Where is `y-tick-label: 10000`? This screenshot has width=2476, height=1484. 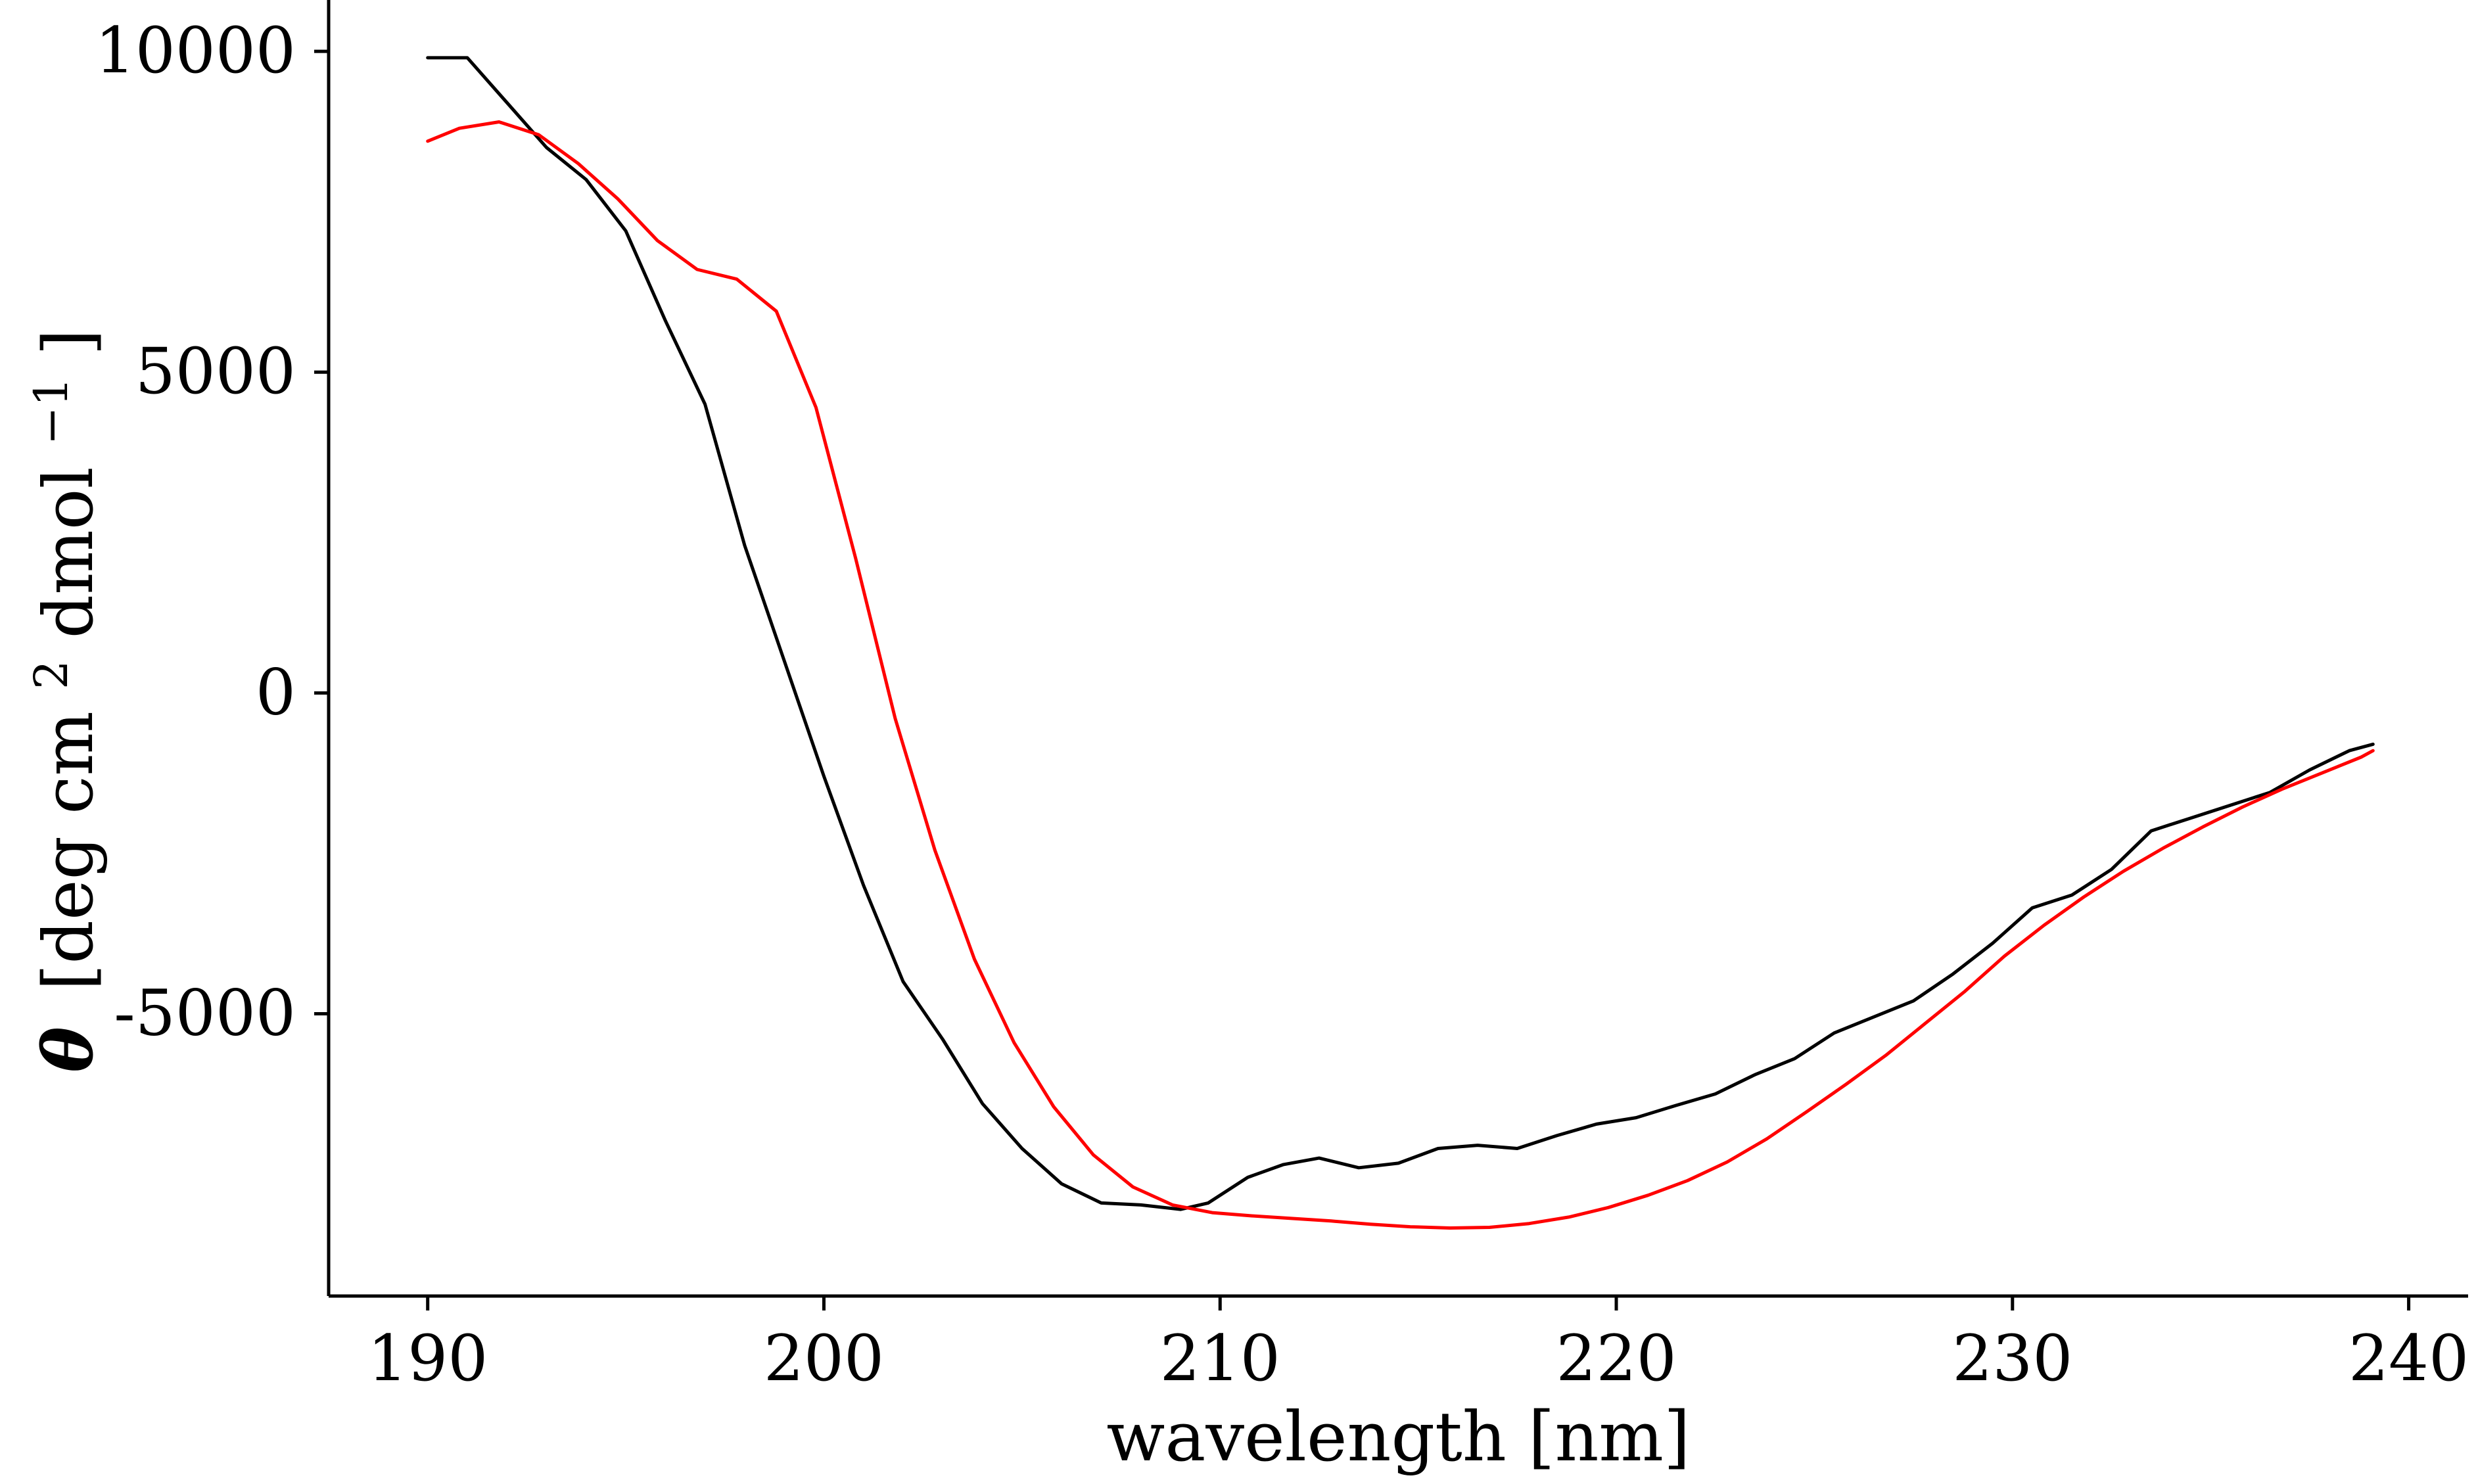
y-tick-label: 10000 is located at coordinates (196, 51).